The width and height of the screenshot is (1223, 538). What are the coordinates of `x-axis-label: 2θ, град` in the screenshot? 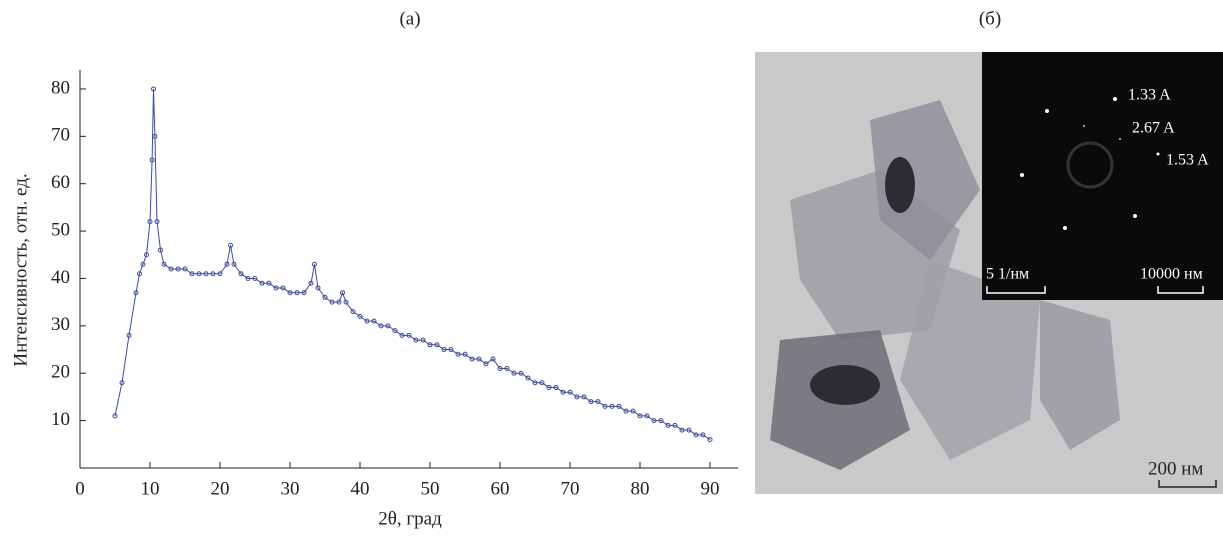 It's located at (410, 518).